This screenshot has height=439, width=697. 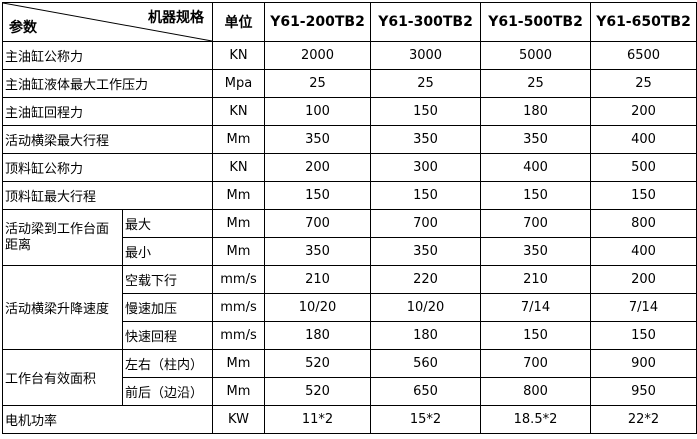 I want to click on table-row: 顶料缸最大行程 Mm 150 150 150 150, so click(x=349, y=195).